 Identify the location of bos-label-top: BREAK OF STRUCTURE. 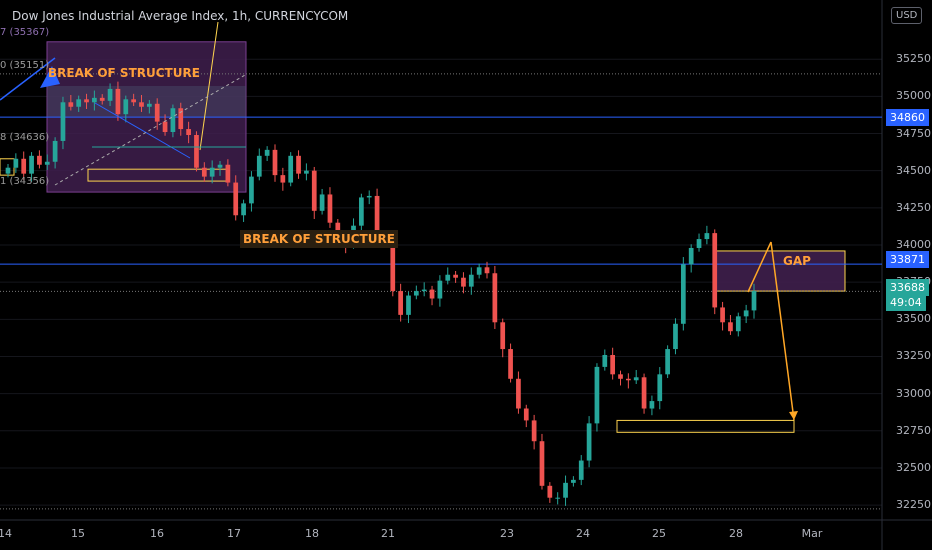
(124, 73).